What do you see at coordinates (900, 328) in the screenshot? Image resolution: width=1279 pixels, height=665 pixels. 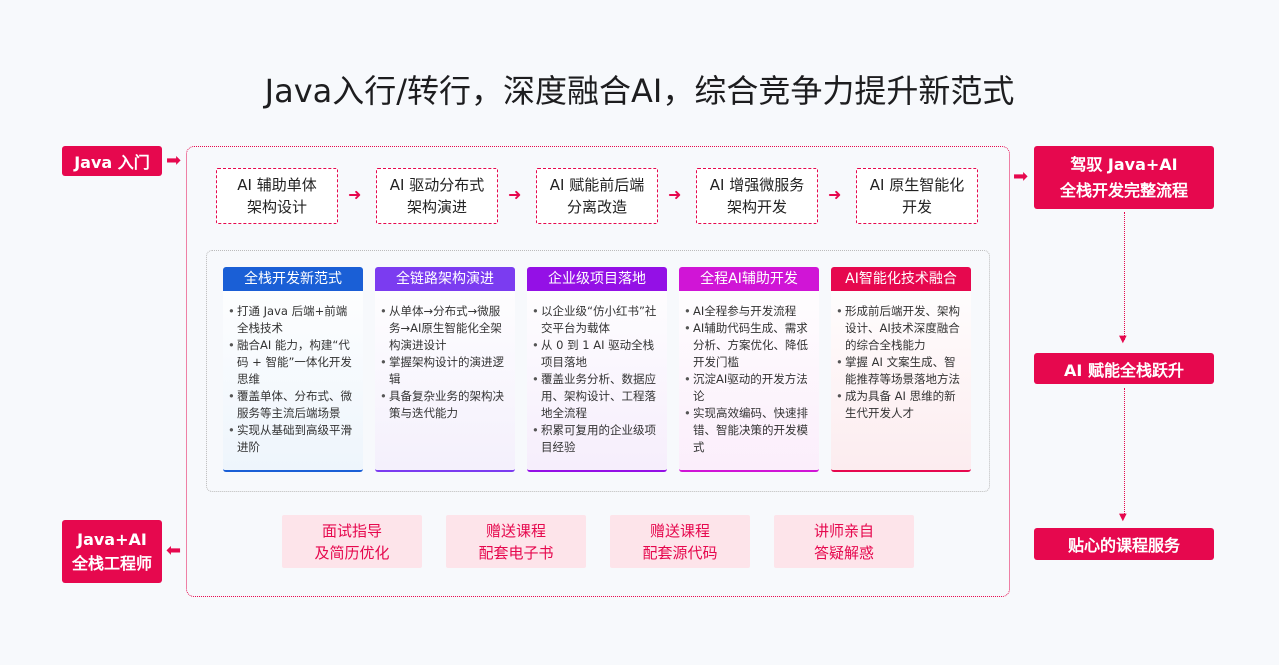 I see `card-item: 形成前后端开发、架构设计、AI技术深度融合的综合全栈能力` at bounding box center [900, 328].